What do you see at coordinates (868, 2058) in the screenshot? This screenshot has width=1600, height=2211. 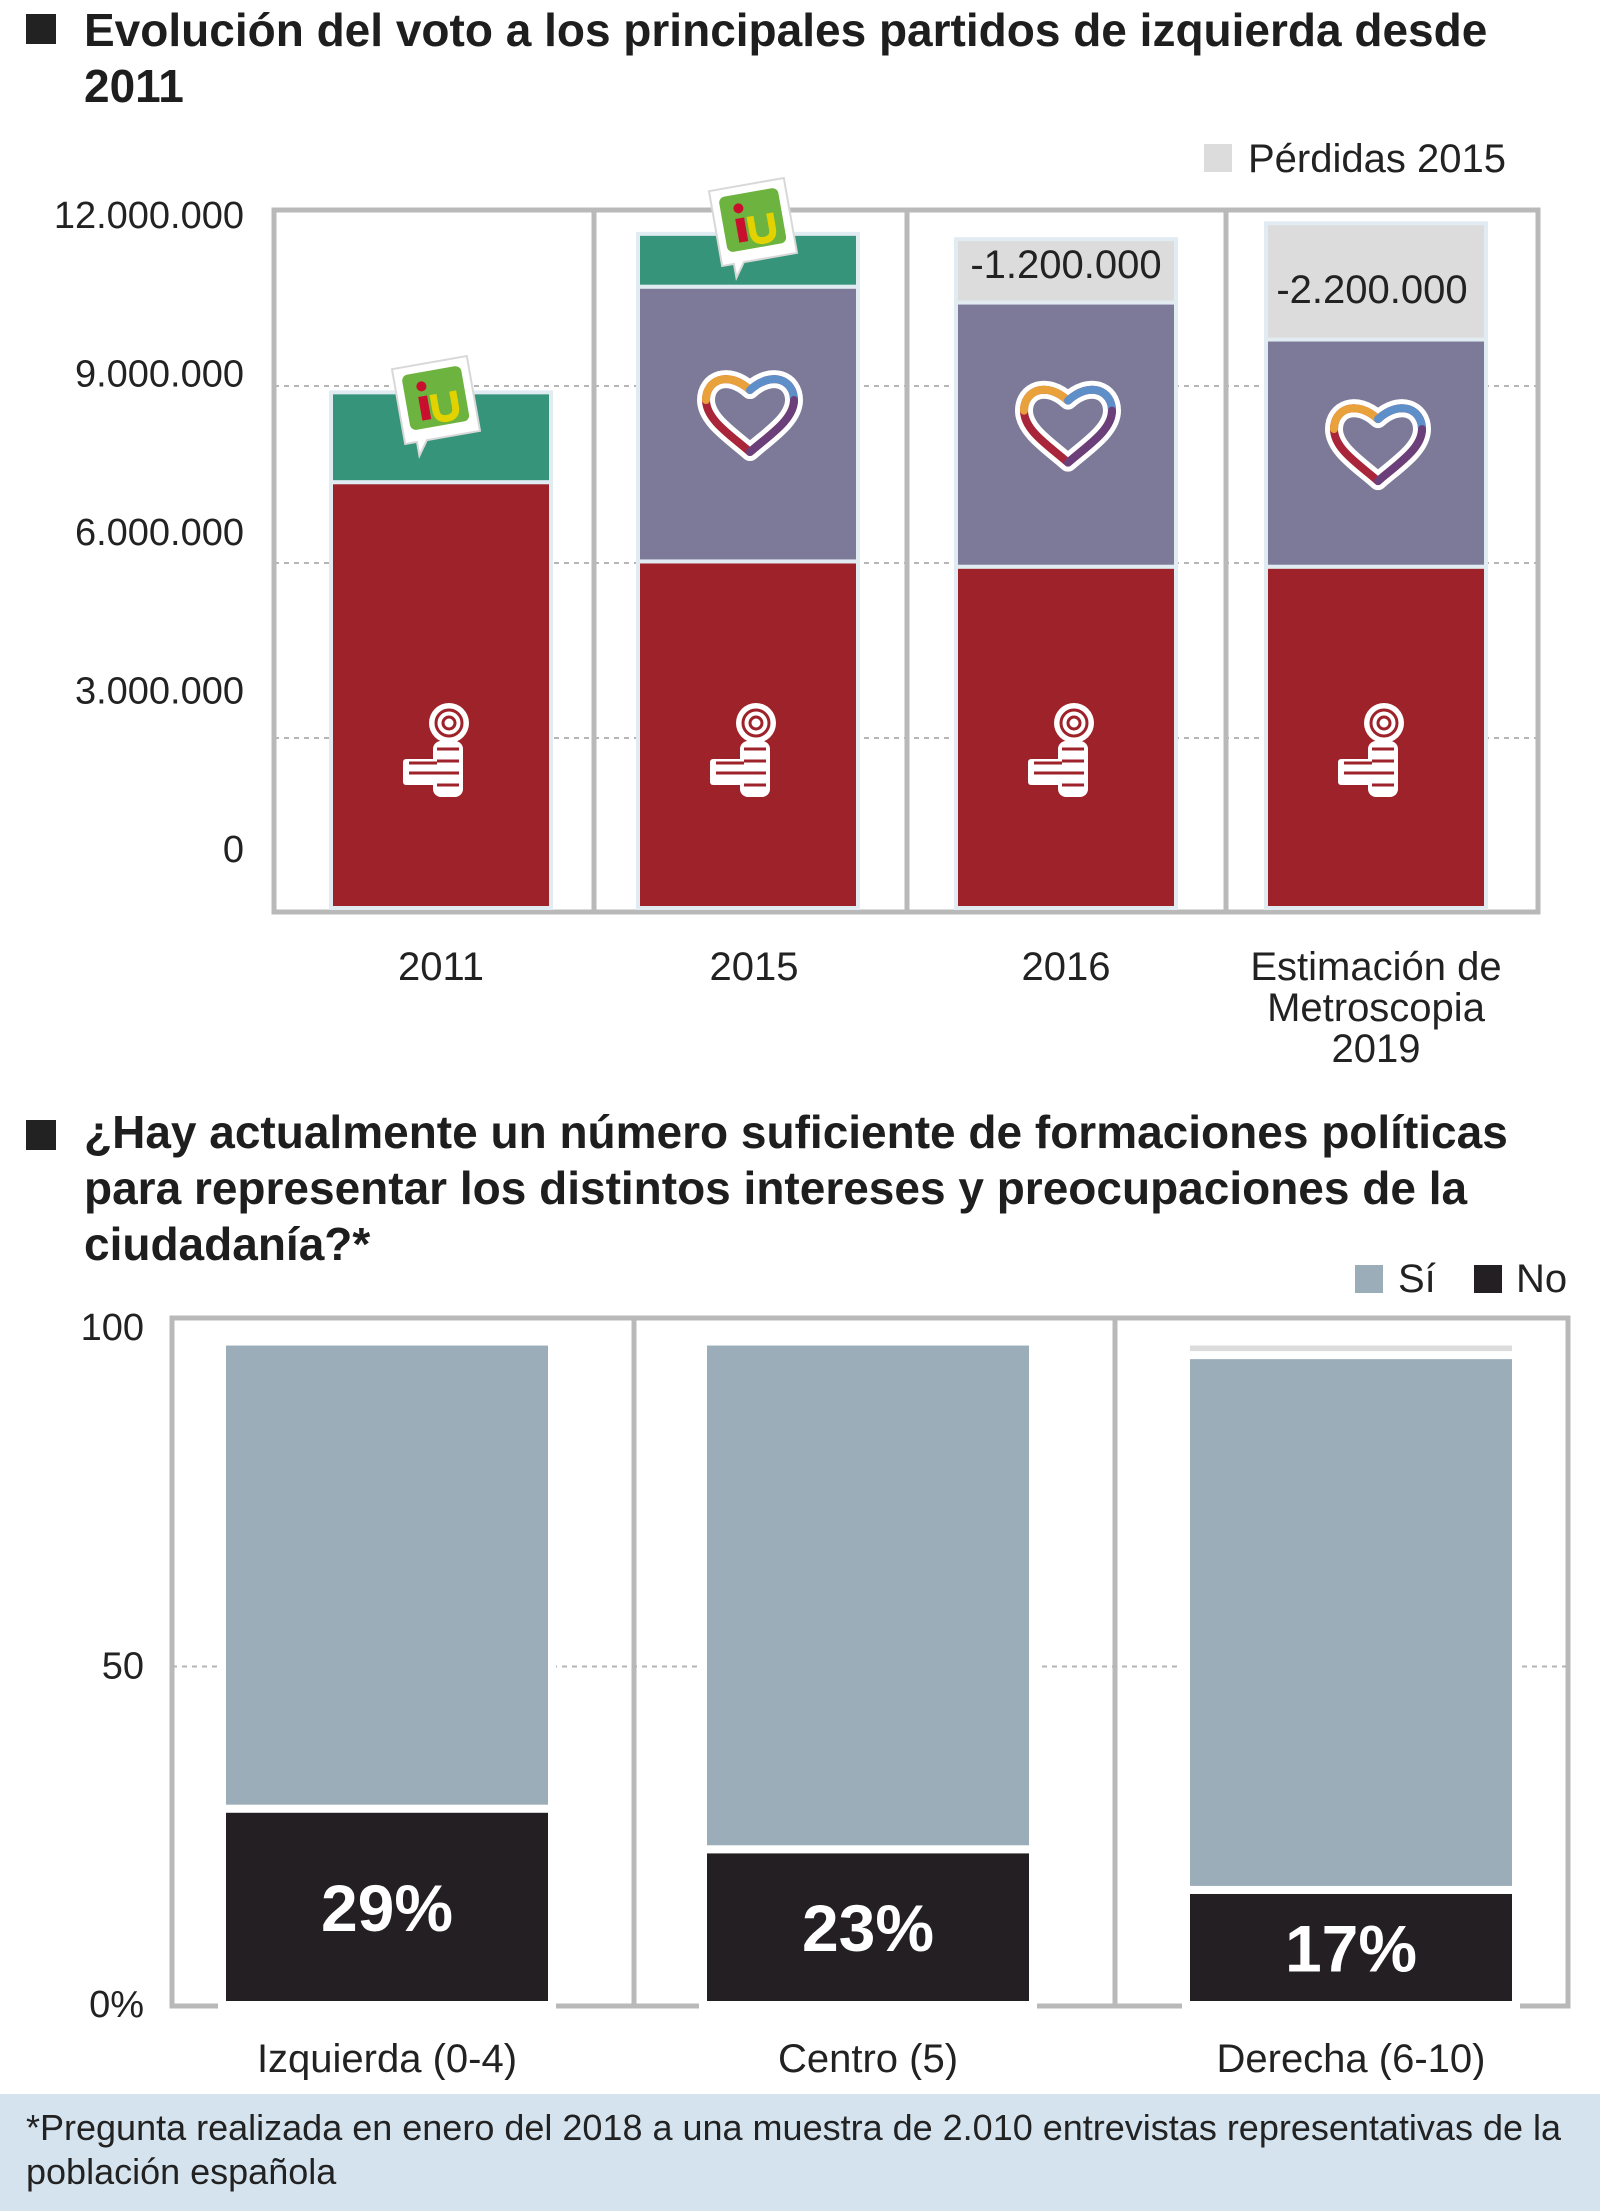 I see `x-tick-label: Centro (5)` at bounding box center [868, 2058].